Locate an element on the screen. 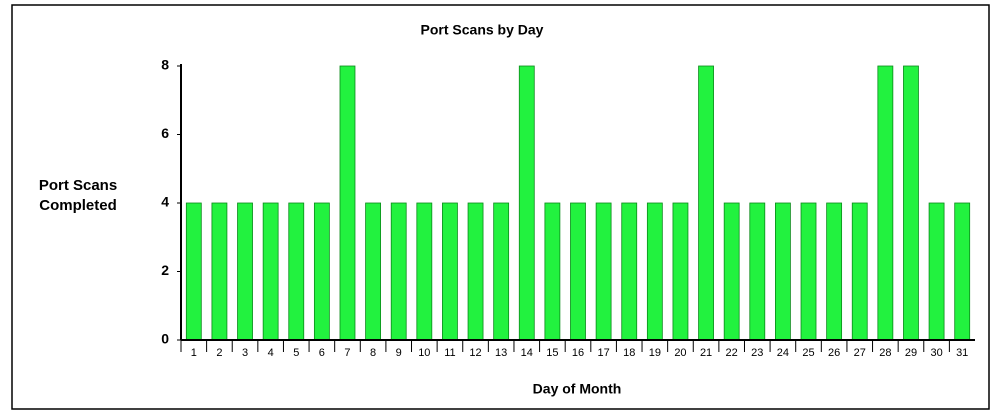 The width and height of the screenshot is (995, 415). y-tick-label: 4 is located at coordinates (165, 202).